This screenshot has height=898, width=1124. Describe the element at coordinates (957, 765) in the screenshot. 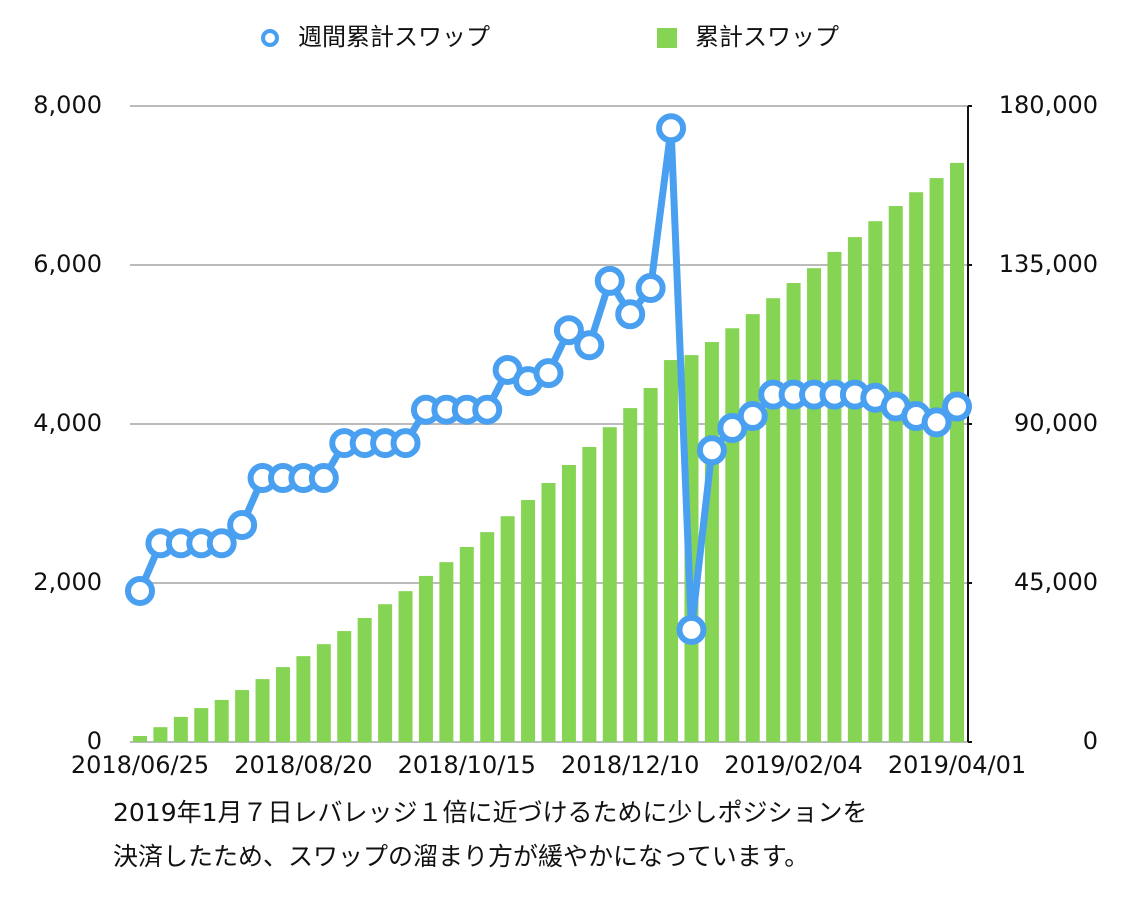

I see `x-tick-label: 2019/04/01` at that location.